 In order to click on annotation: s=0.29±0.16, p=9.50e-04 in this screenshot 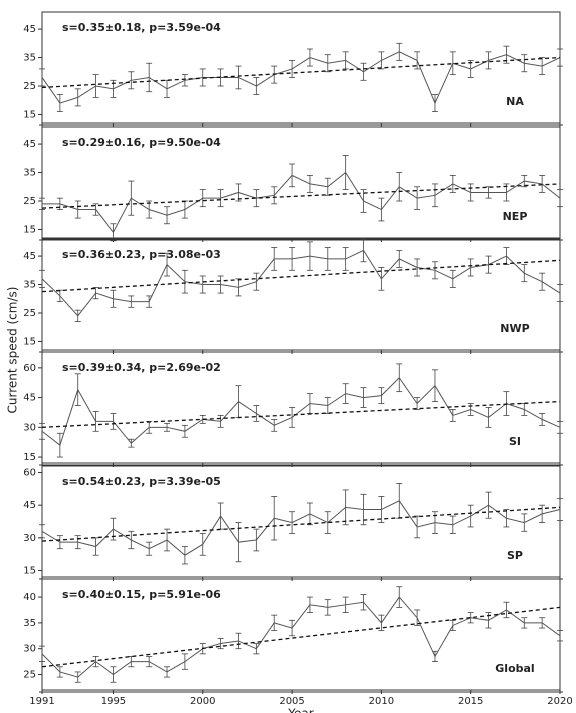, I will do `click(141, 142)`.